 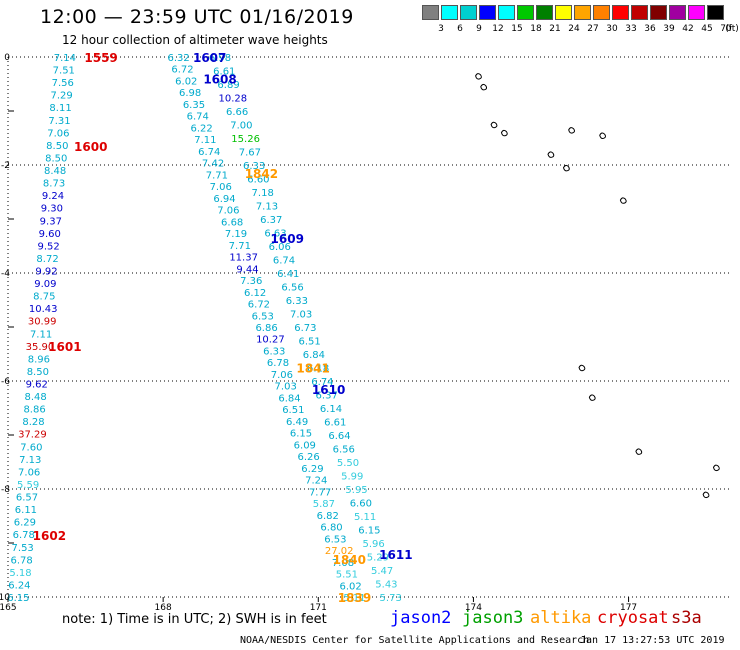 What do you see at coordinates (633, 618) in the screenshot?
I see `satellite-name: cryosat` at bounding box center [633, 618].